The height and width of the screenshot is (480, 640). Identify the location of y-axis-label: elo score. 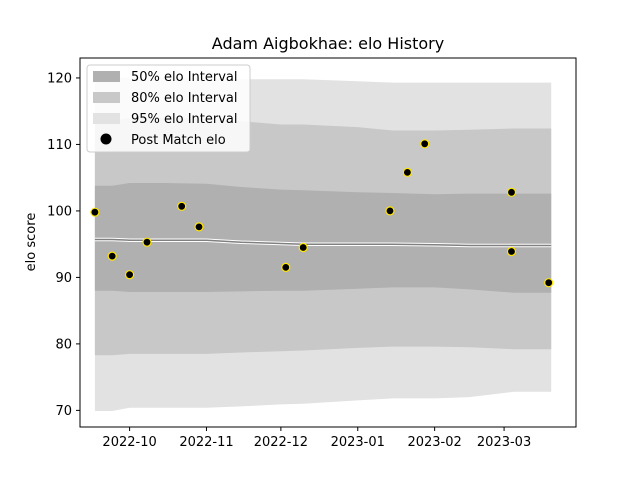
(31, 242).